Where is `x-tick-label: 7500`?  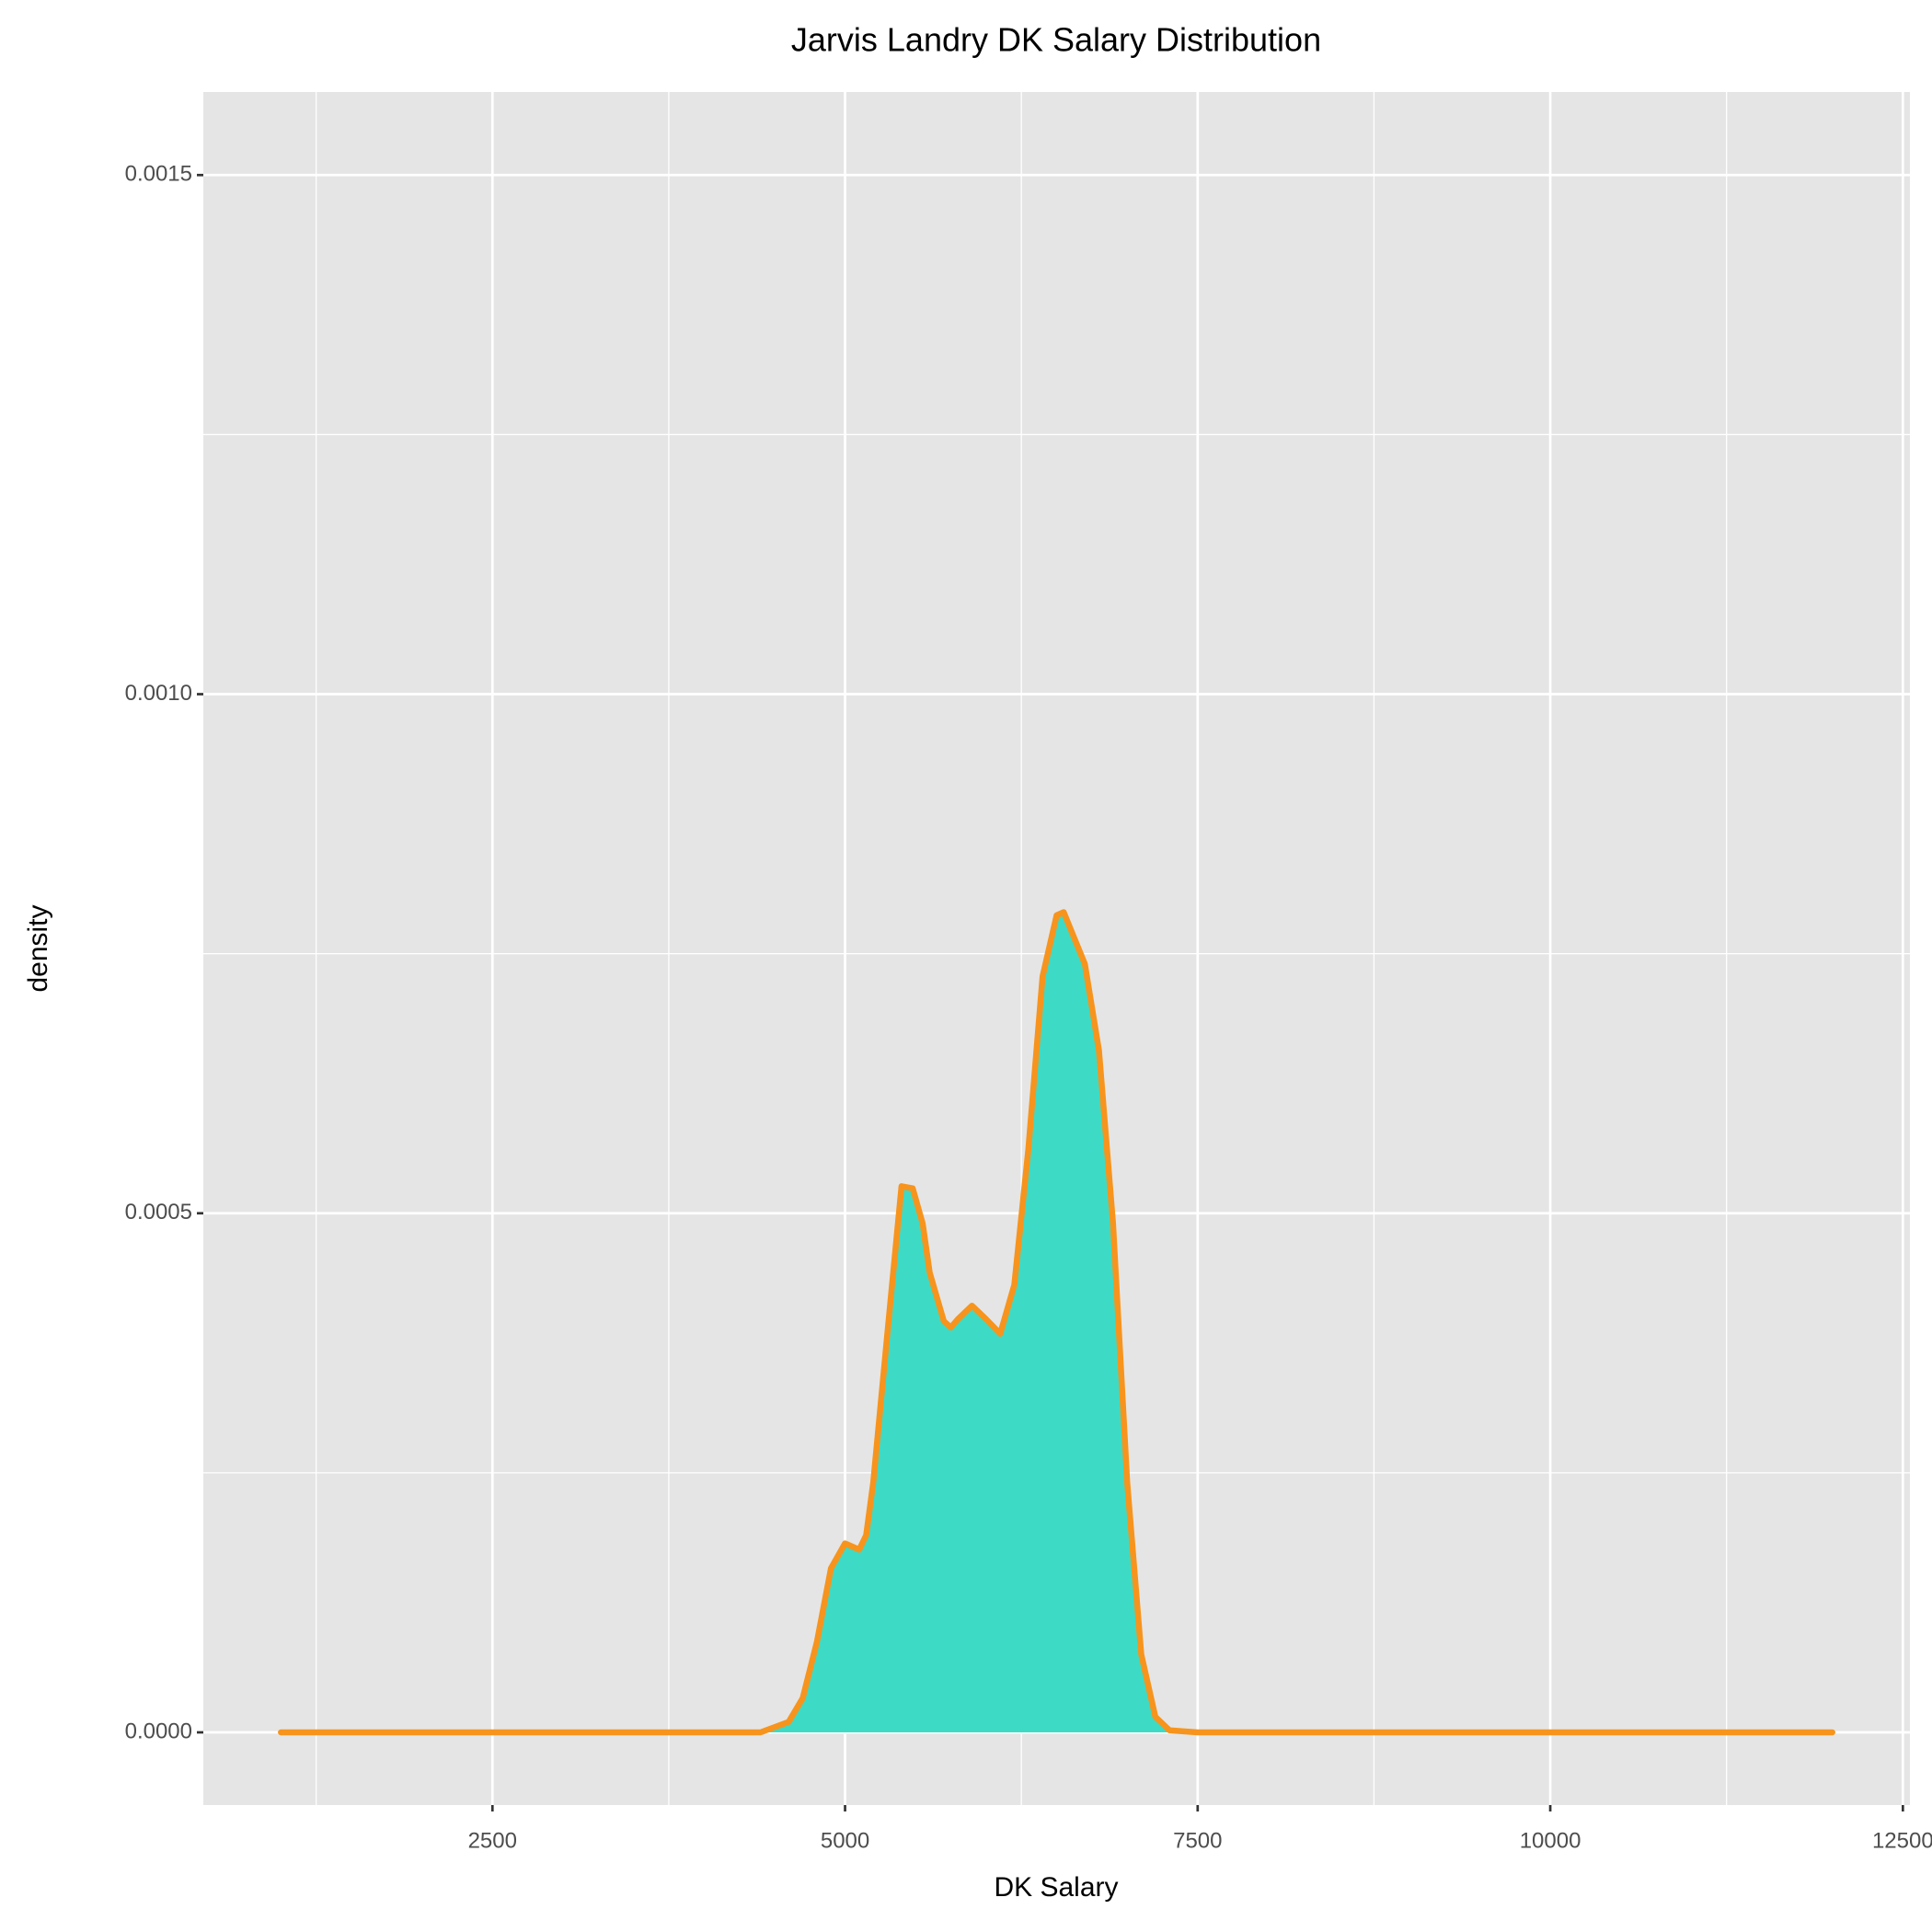
x-tick-label: 7500 is located at coordinates (1197, 1840).